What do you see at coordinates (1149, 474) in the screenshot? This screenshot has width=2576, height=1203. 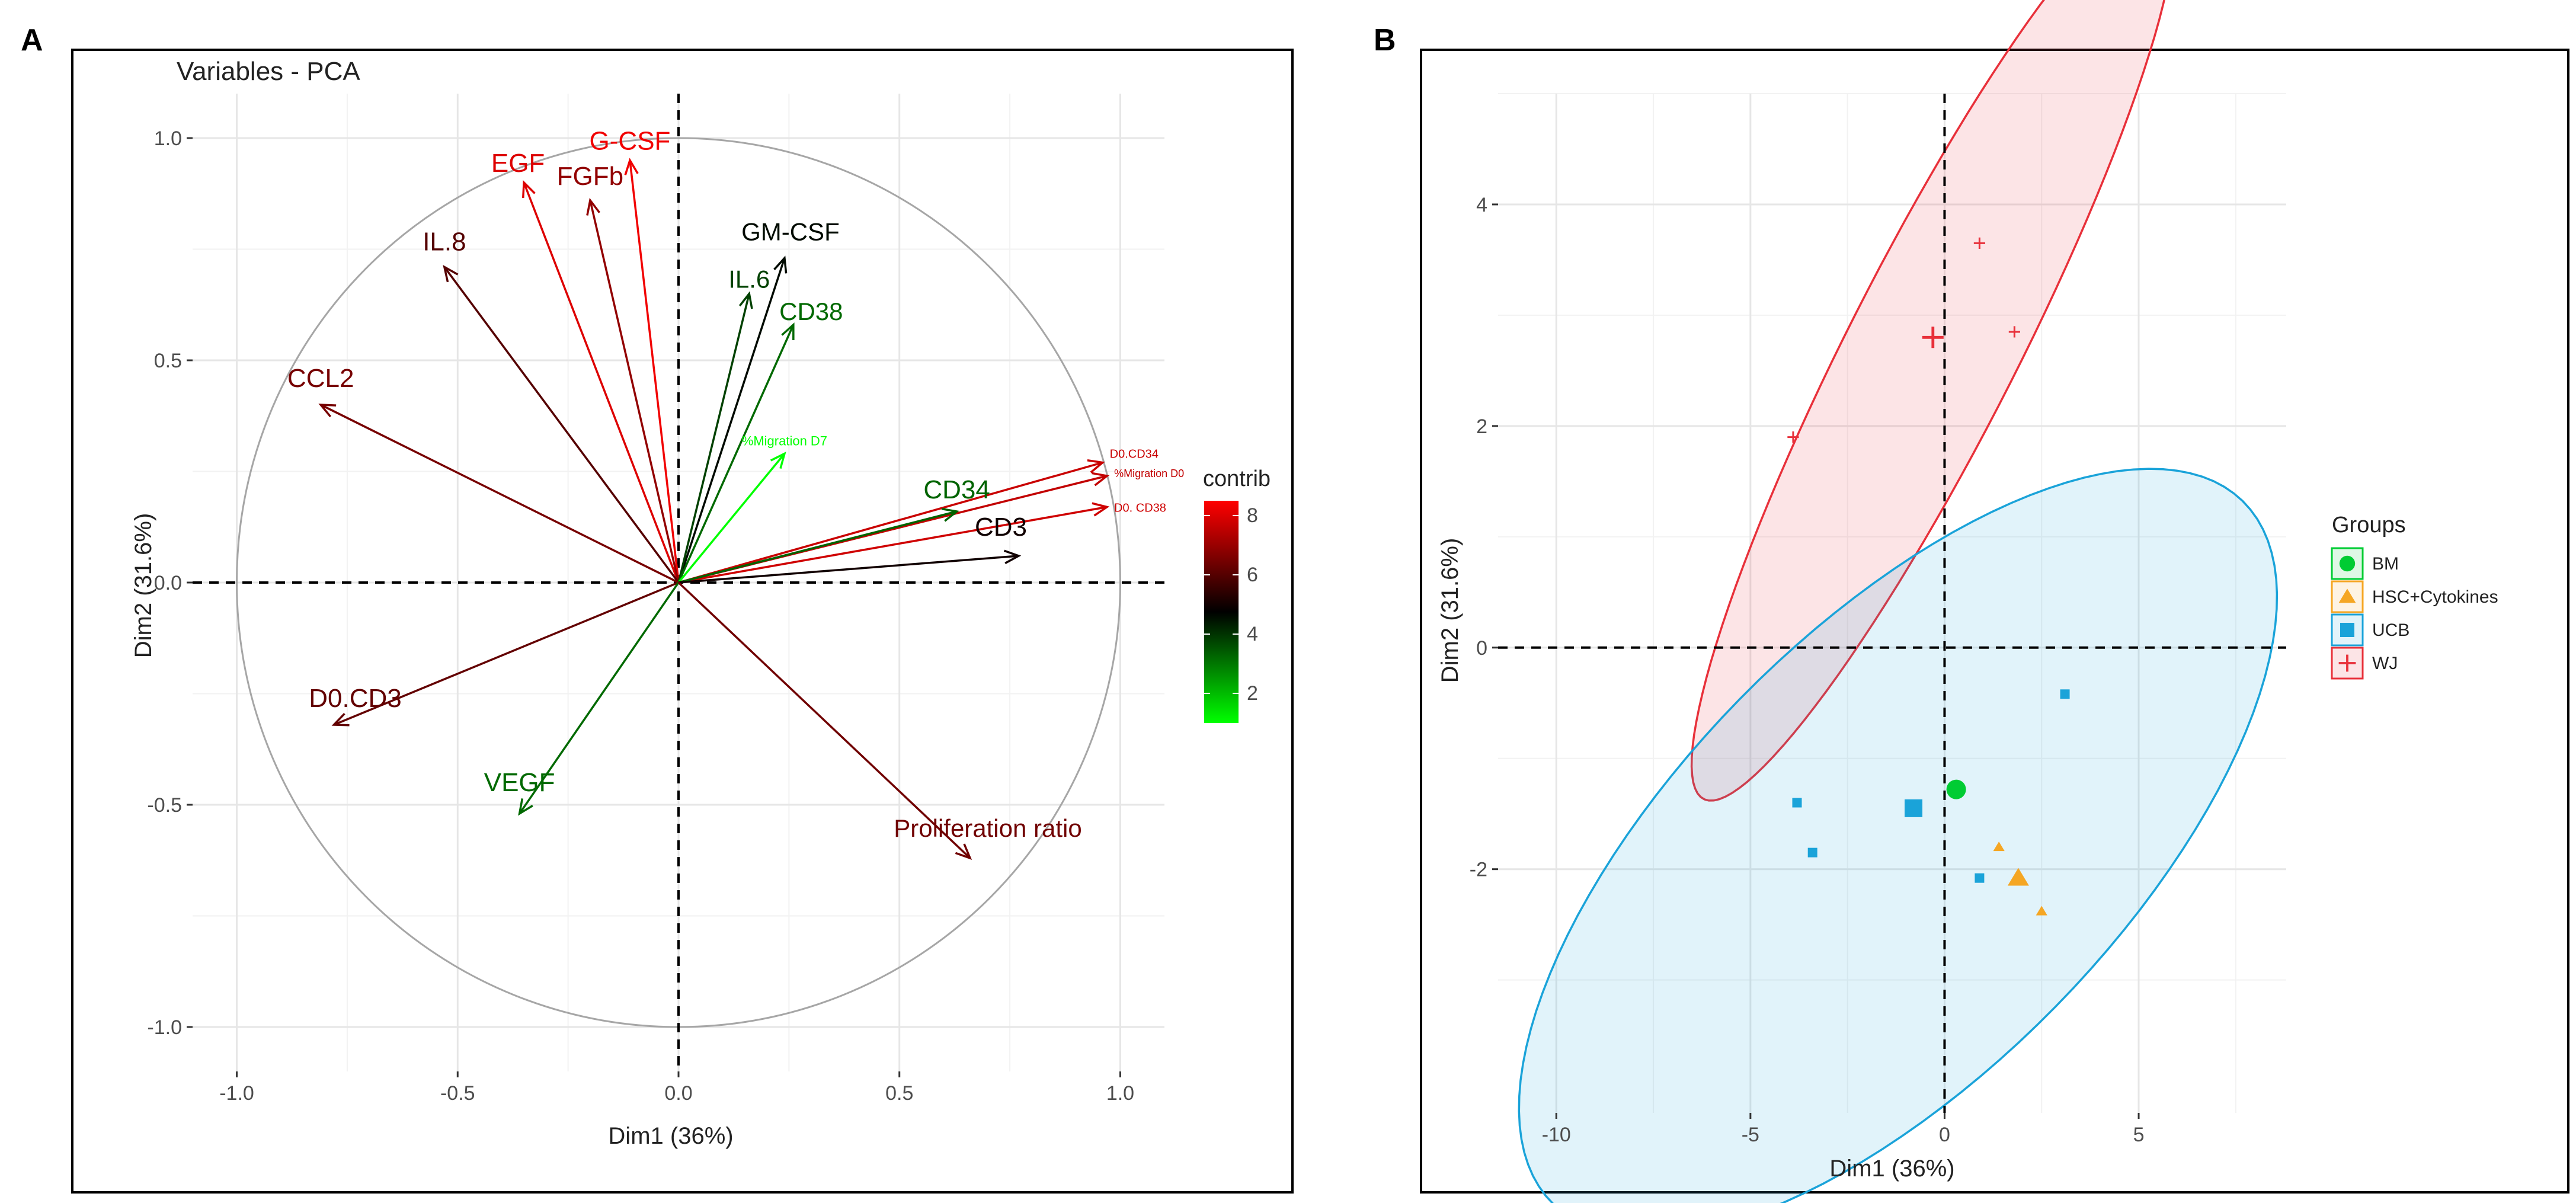 I see `vector-label: %Migration D0` at bounding box center [1149, 474].